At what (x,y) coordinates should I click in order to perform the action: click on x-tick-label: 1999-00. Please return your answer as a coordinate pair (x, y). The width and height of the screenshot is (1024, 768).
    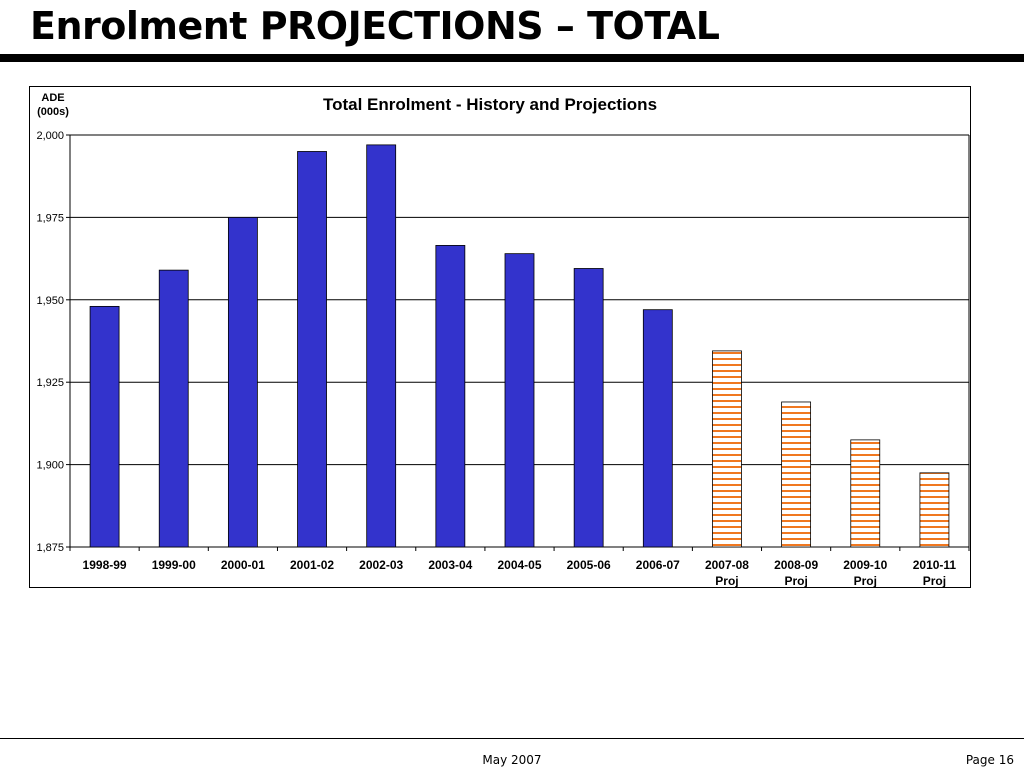
    Looking at the image, I should click on (174, 565).